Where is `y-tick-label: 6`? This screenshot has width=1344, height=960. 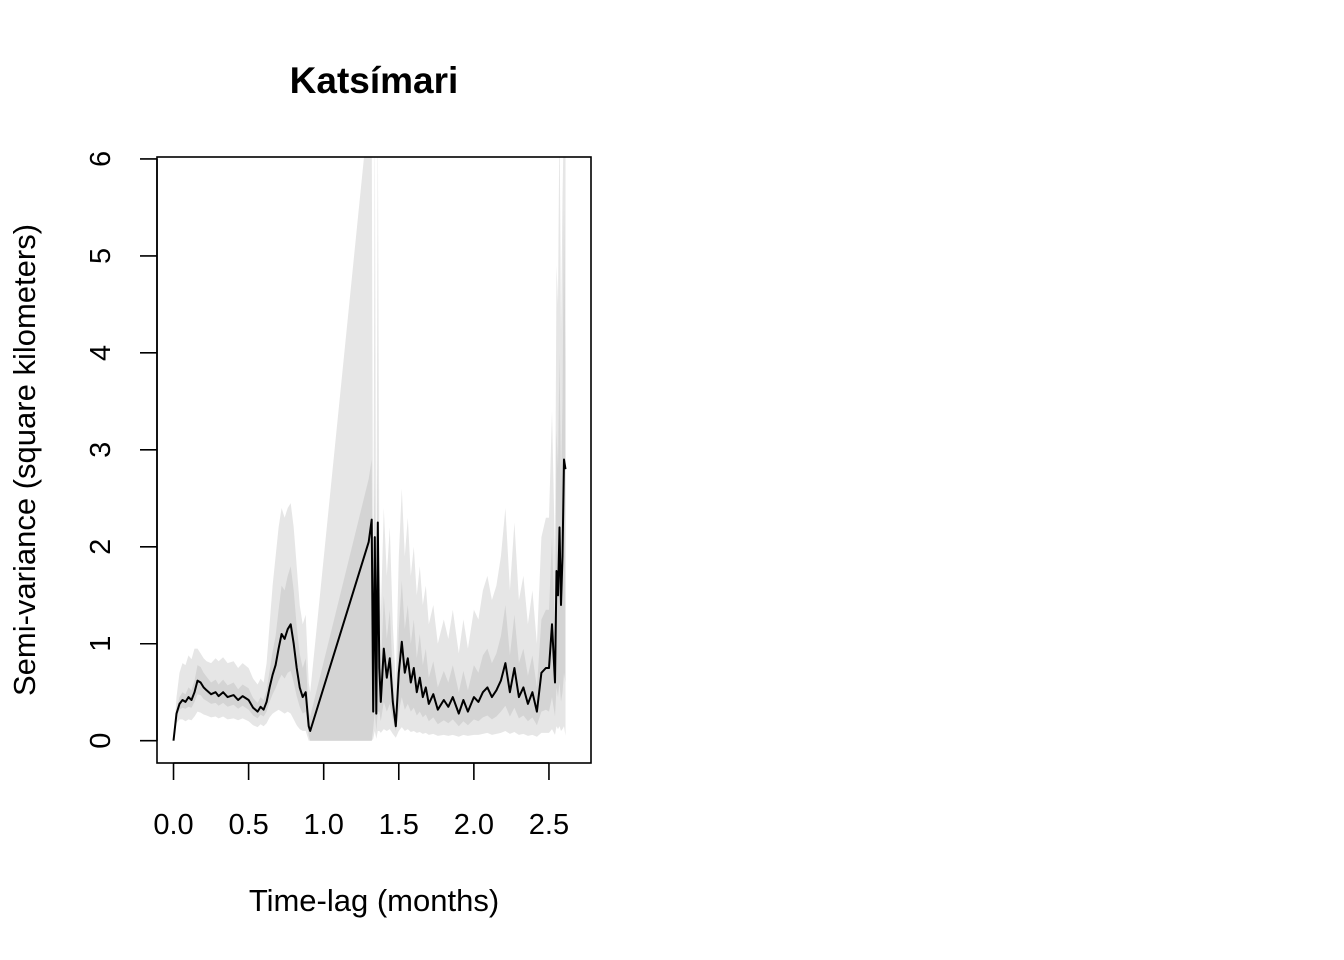
y-tick-label: 6 is located at coordinates (101, 159).